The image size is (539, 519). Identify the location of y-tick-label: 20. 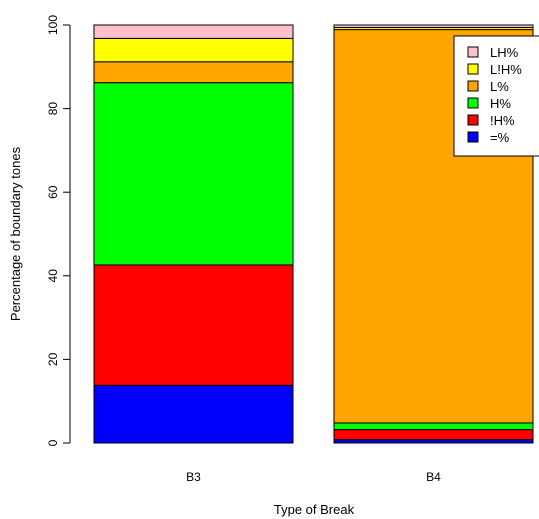
(53, 359).